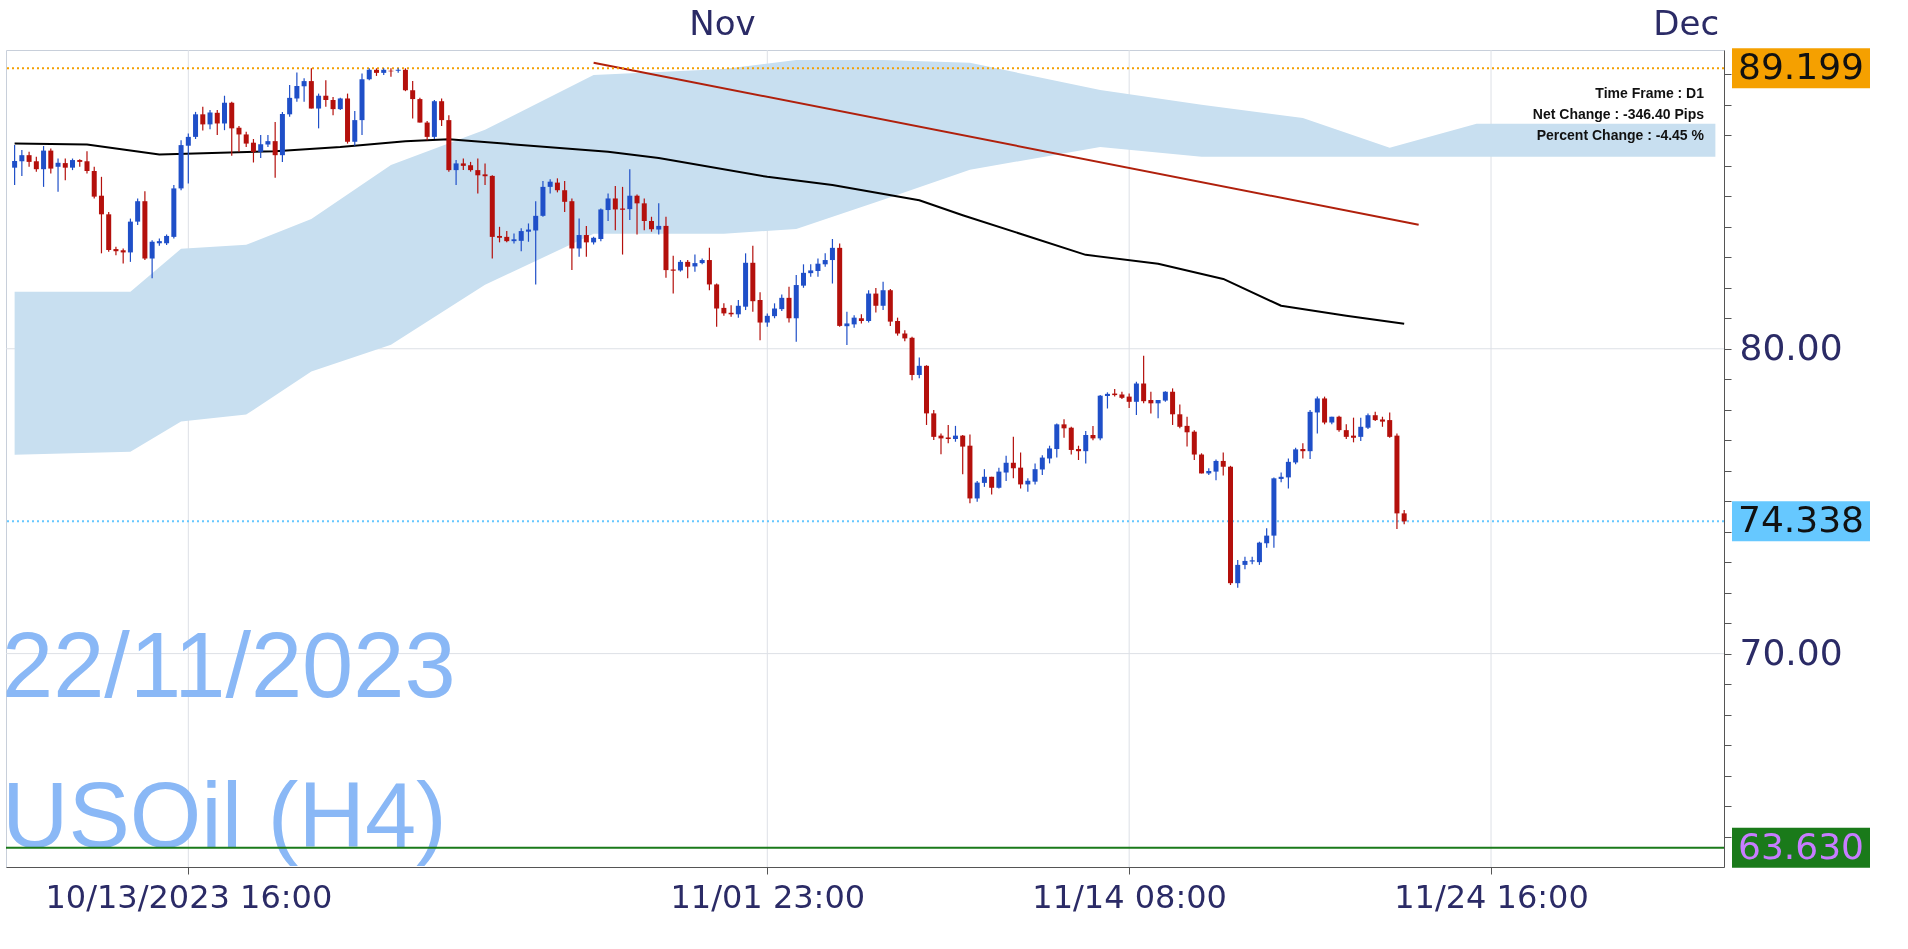 This screenshot has height=949, width=1908. Describe the element at coordinates (1491, 896) in the screenshot. I see `x-tick-label: 11/24 16:00` at that location.